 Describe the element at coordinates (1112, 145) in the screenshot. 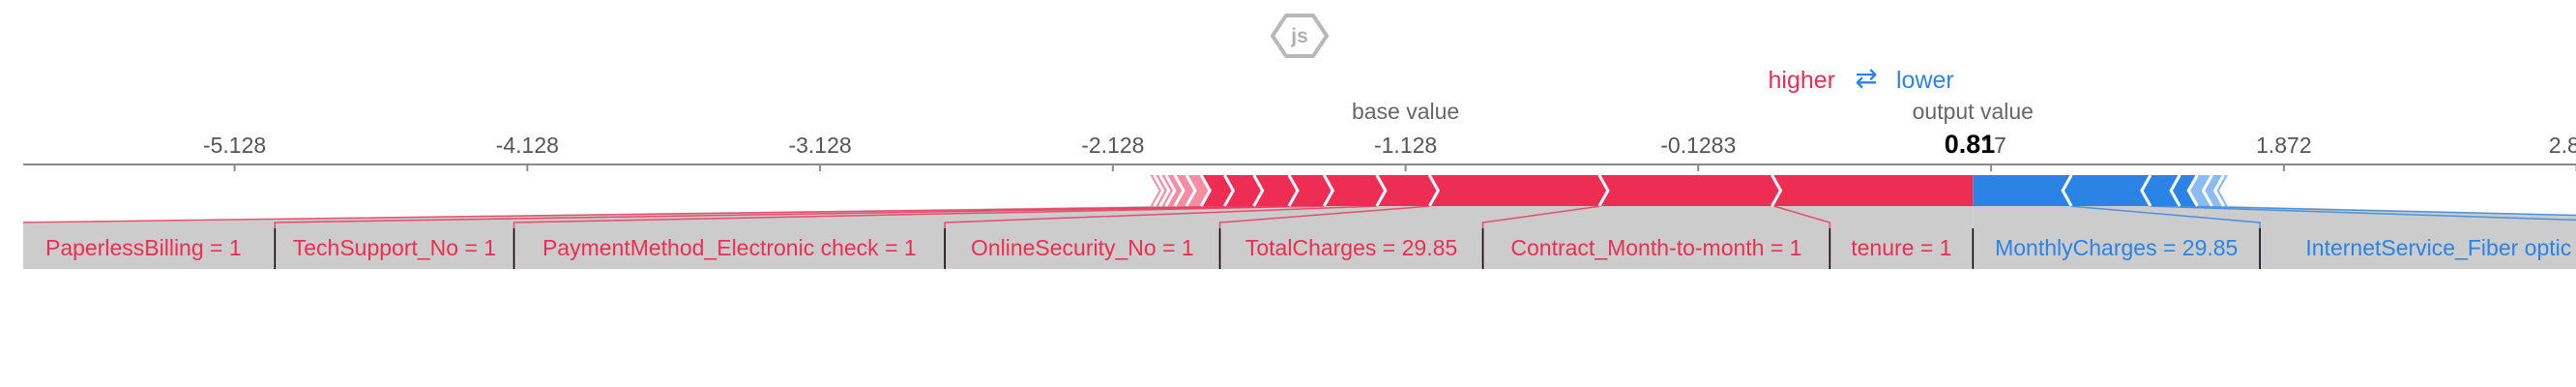

I see `x-axis-tick-label: -2.128` at that location.